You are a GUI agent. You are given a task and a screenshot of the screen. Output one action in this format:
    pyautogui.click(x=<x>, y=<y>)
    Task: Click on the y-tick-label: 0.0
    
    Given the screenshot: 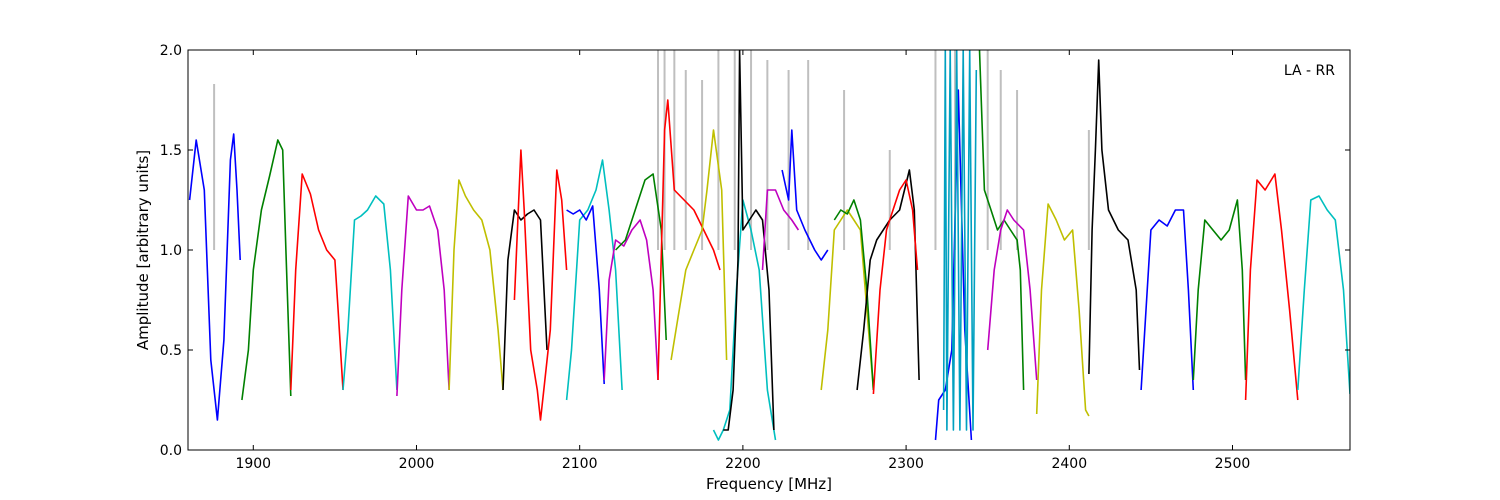 What is the action you would take?
    pyautogui.click(x=171, y=451)
    